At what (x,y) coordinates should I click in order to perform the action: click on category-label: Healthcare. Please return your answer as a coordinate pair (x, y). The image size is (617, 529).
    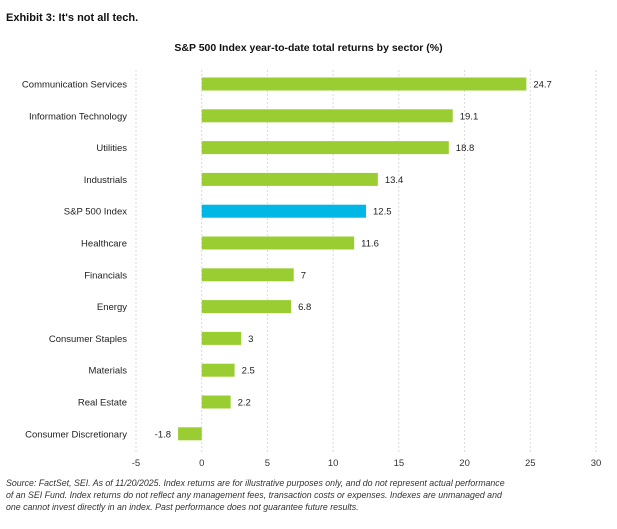
    Looking at the image, I should click on (104, 244).